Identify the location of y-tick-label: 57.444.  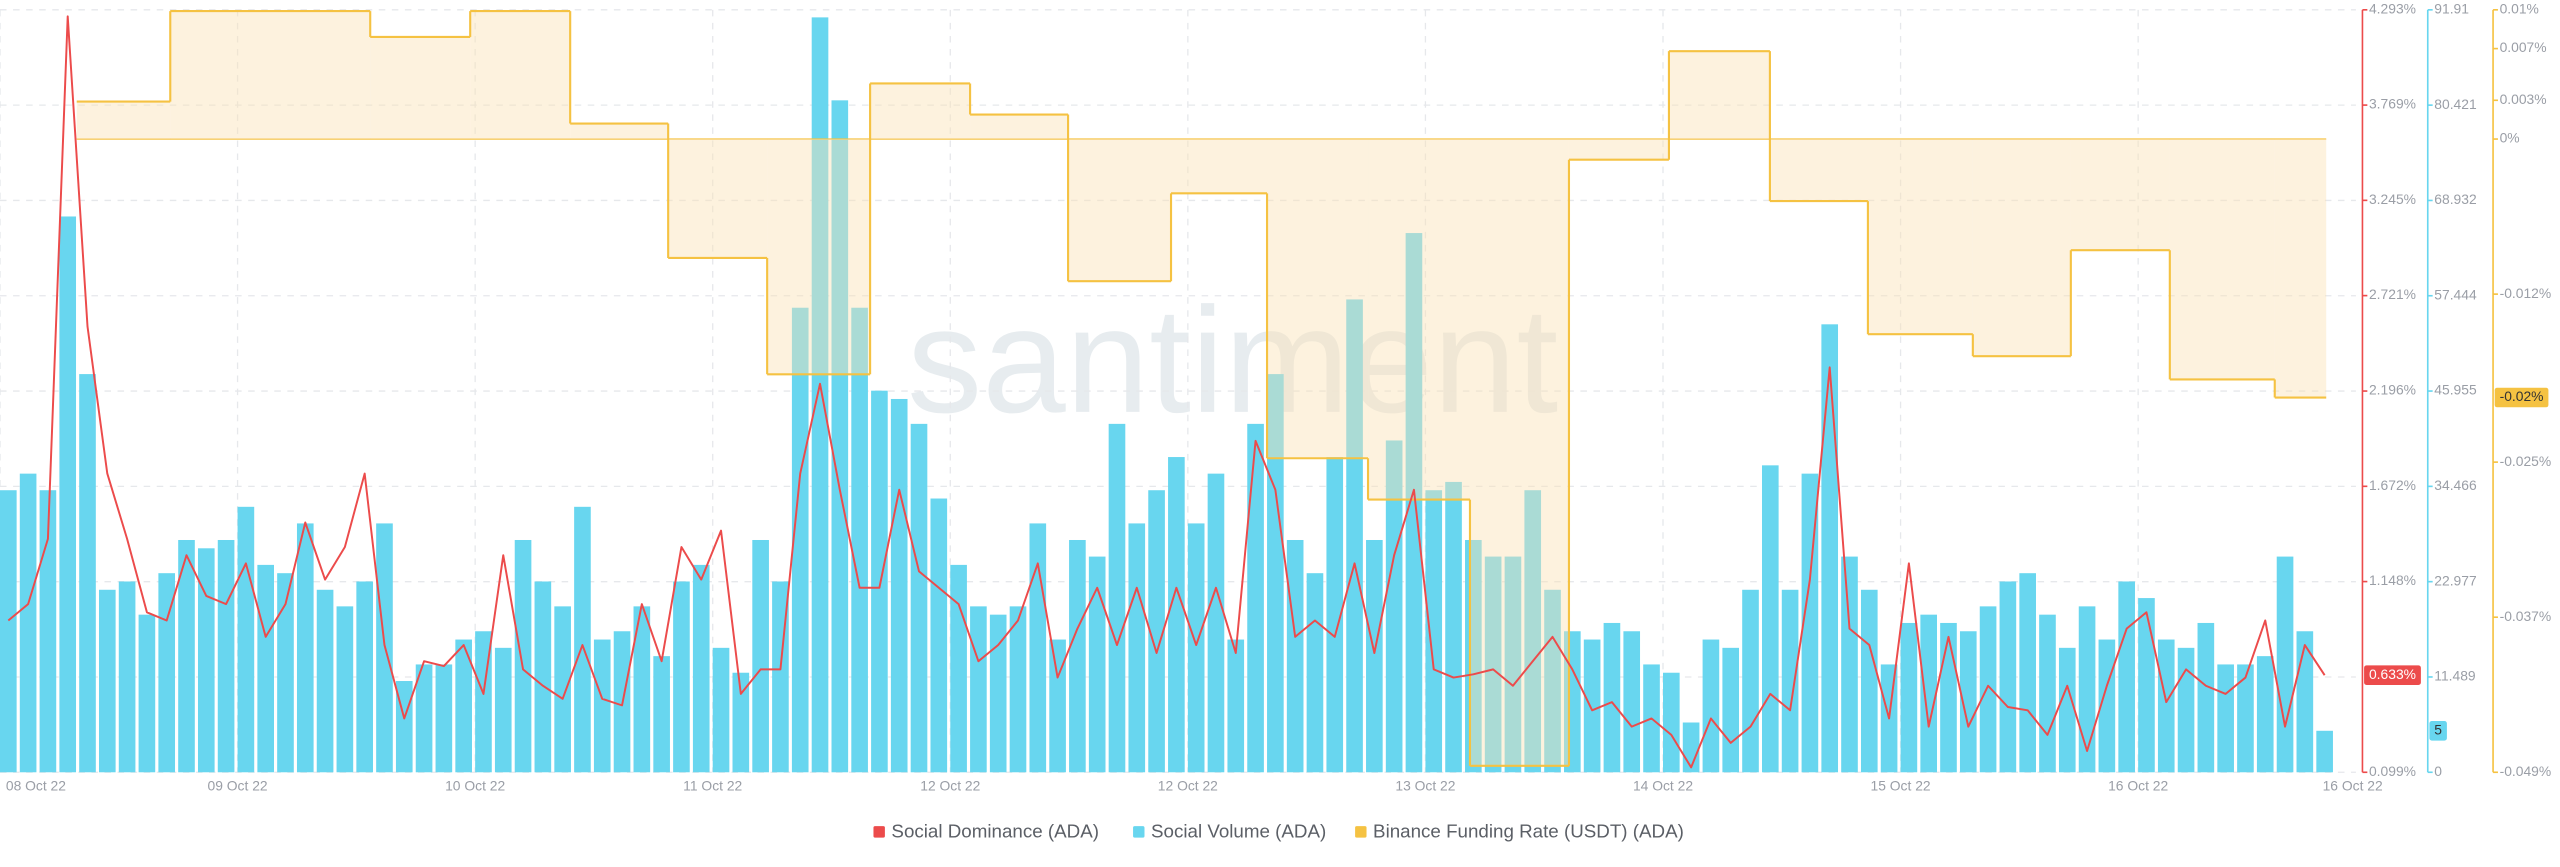
(2455, 294).